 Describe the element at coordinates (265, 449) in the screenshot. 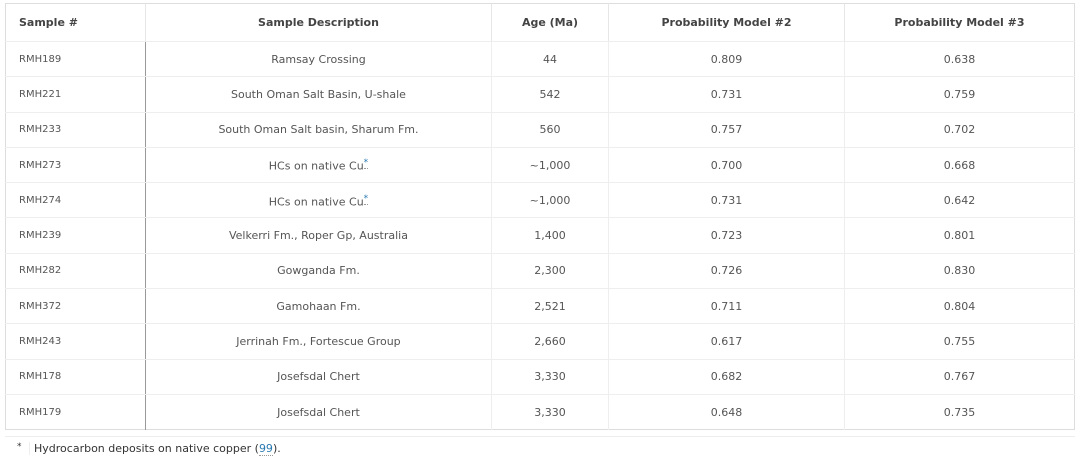

I see `reference-link: 99` at that location.